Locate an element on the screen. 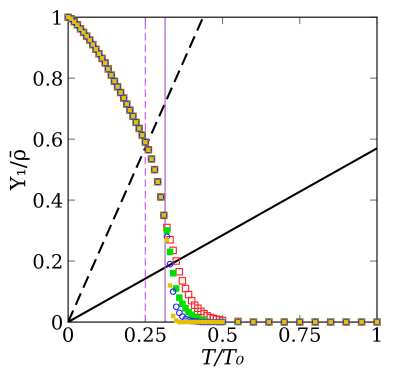 Image resolution: width=396 pixels, height=382 pixels. y-tick-label: 0.4 is located at coordinates (48, 200).